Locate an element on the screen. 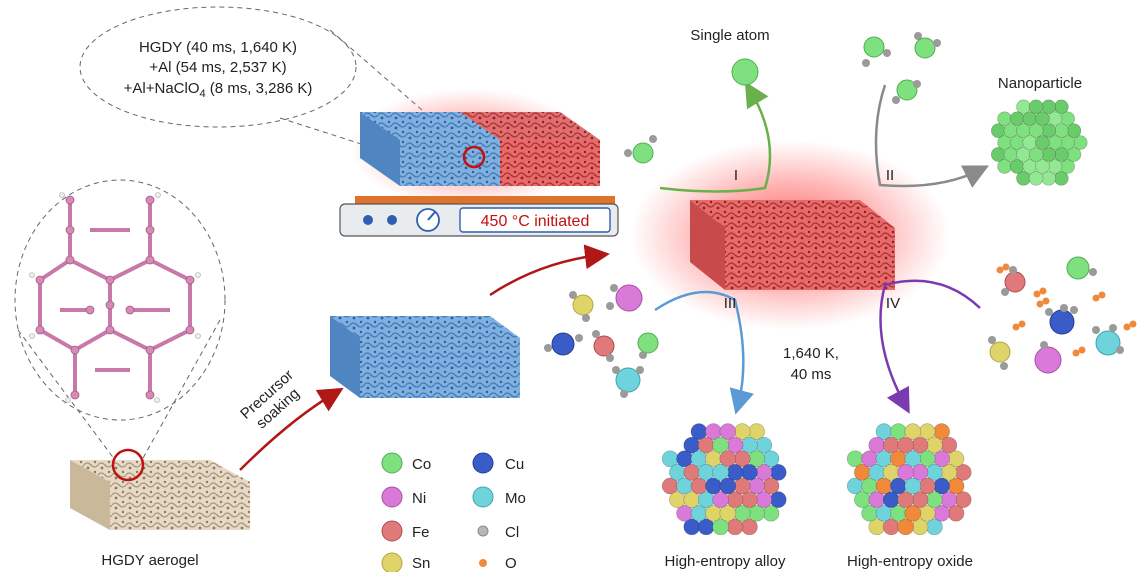 Image resolution: width=1137 pixels, height=572 pixels. route-ii-label: II is located at coordinates (890, 175).